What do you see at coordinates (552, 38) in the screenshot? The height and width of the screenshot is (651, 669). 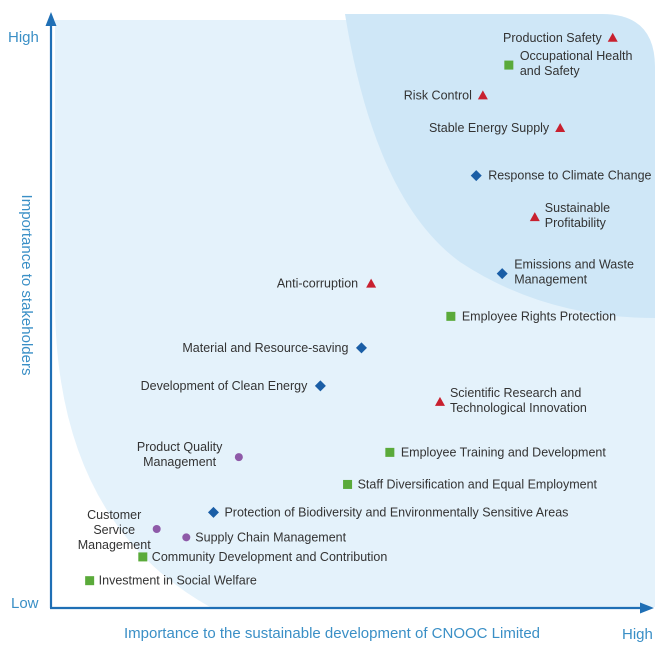 I see `point-label: Production Safety` at bounding box center [552, 38].